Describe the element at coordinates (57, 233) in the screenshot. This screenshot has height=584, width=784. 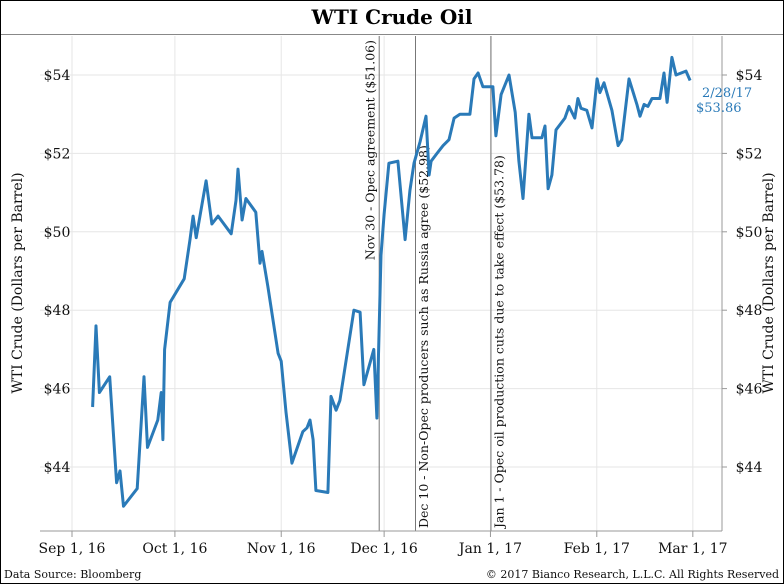
I see `y-tick-label-left: $50` at that location.